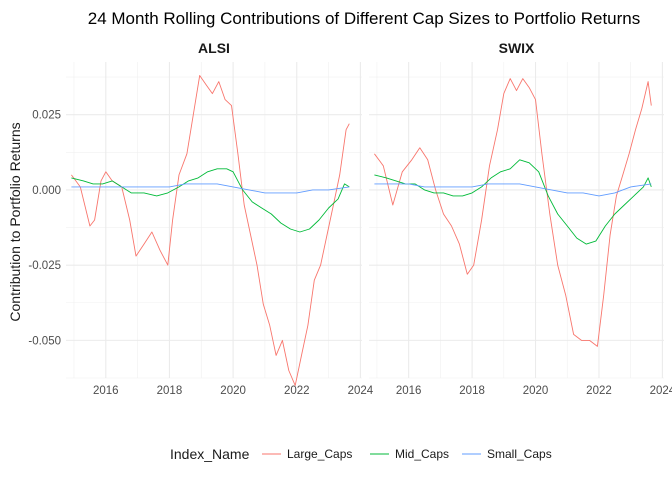 Image resolution: width=672 pixels, height=485 pixels. Describe the element at coordinates (513, 190) in the screenshot. I see `series-line-swix-small-caps` at that location.